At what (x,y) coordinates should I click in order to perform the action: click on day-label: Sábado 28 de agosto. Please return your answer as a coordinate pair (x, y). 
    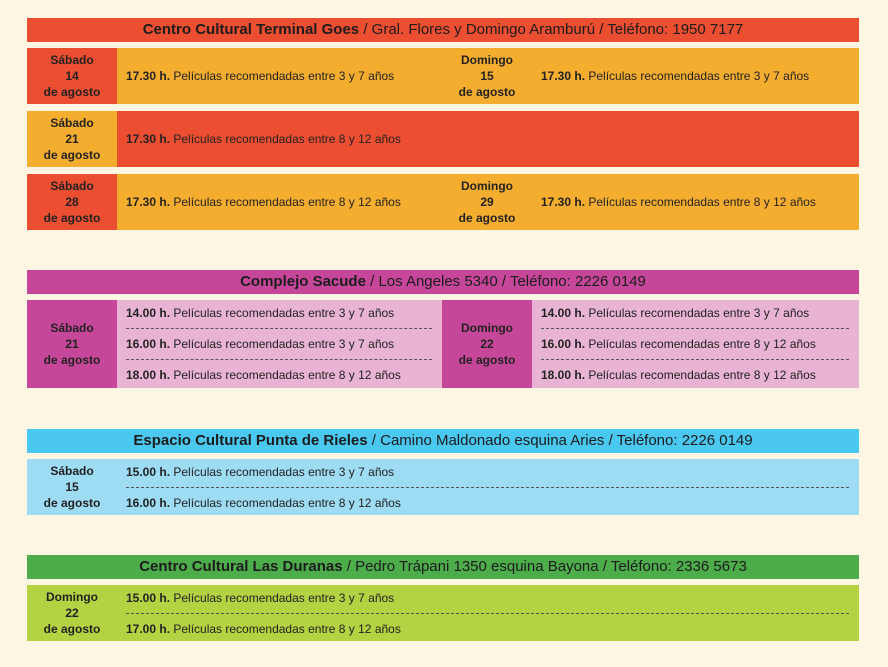
    Looking at the image, I should click on (72, 202).